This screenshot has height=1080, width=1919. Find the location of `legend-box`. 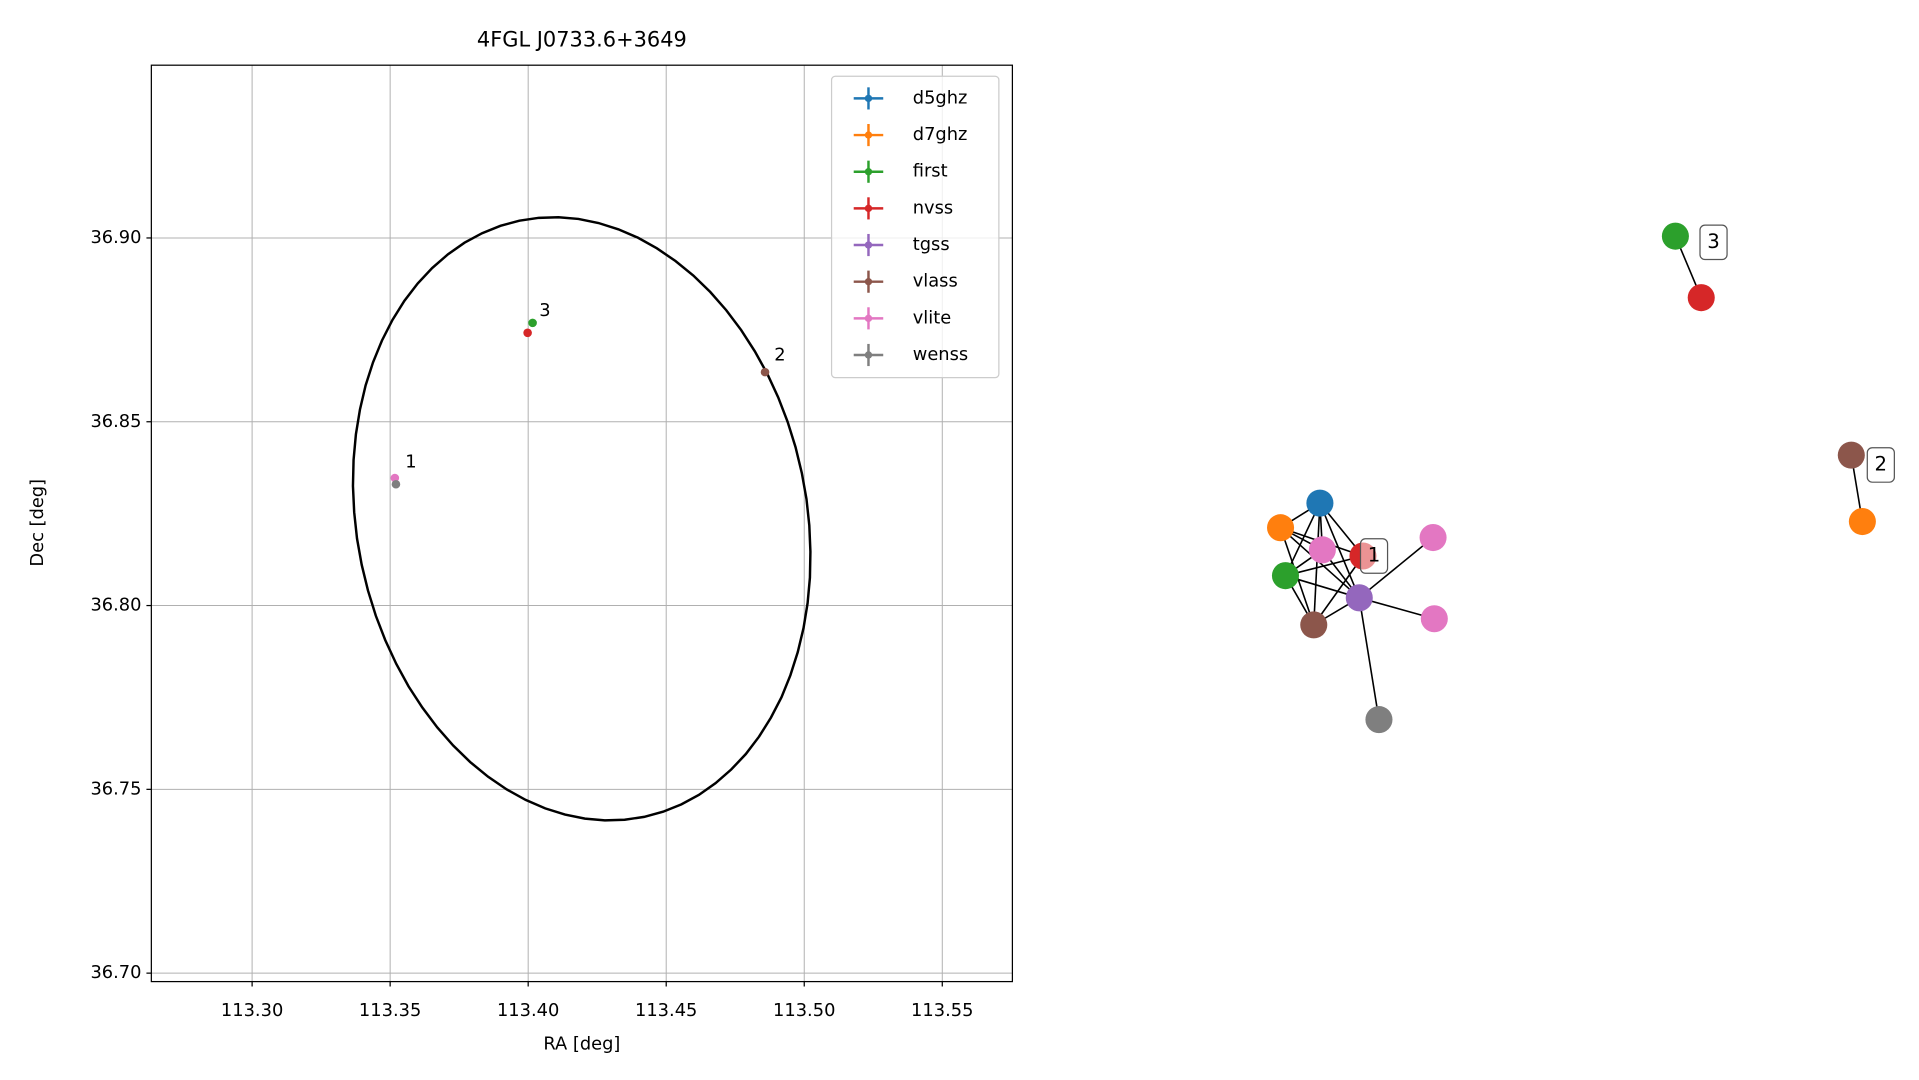

legend-box is located at coordinates (915, 227).